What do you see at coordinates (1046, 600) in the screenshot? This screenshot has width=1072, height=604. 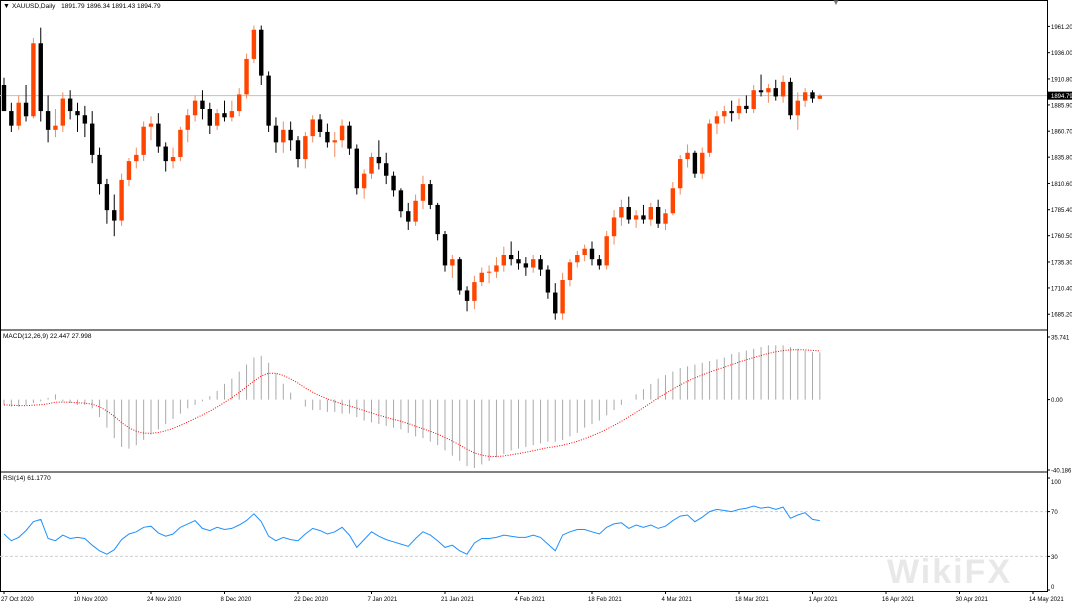 I see `date-tick-label: 14 May 2021` at bounding box center [1046, 600].